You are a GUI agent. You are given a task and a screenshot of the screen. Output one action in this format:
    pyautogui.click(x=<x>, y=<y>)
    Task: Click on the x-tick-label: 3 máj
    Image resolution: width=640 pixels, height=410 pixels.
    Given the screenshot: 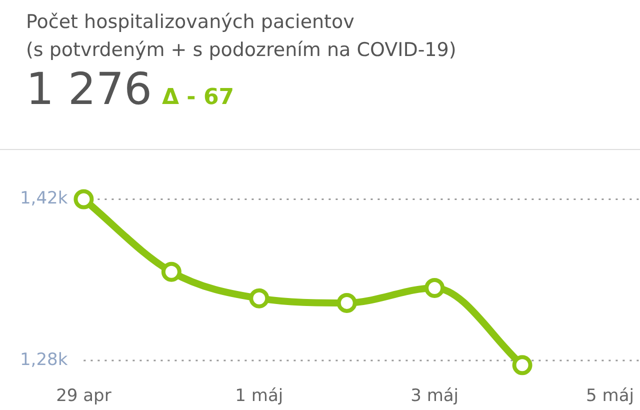 What is the action you would take?
    pyautogui.click(x=434, y=396)
    